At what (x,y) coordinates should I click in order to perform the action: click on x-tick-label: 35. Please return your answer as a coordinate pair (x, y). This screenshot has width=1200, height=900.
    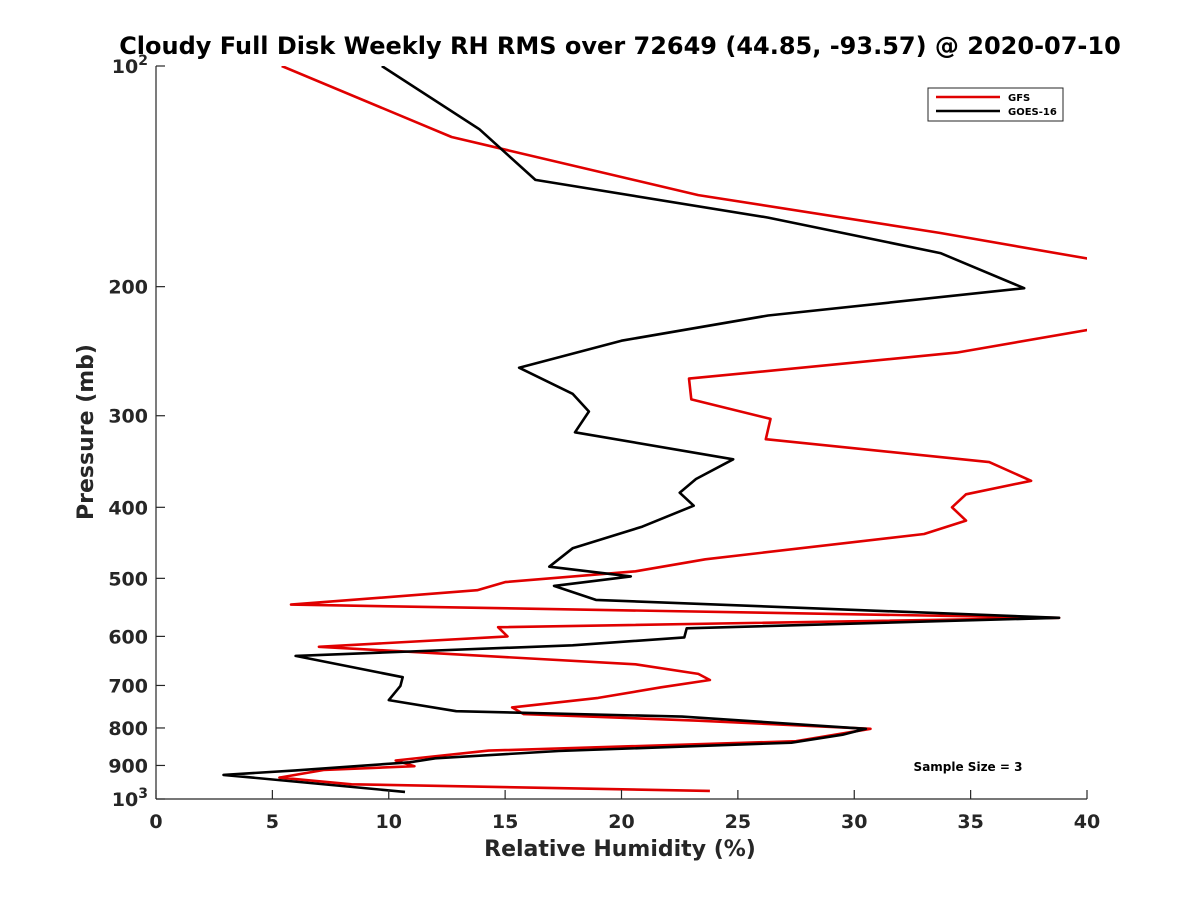
    Looking at the image, I should click on (970, 822).